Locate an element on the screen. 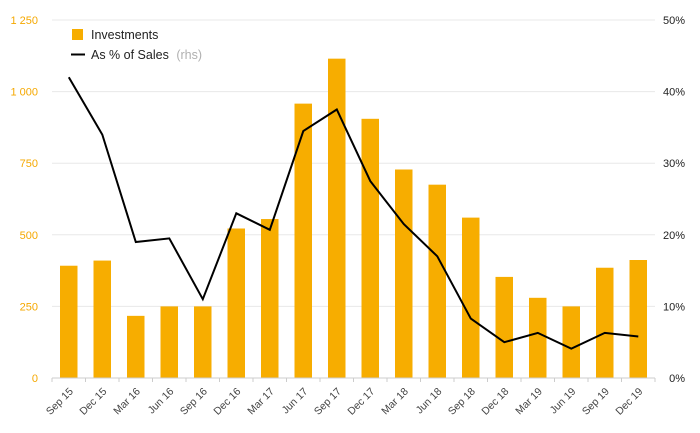 This screenshot has height=433, width=700. x-tick-label: Mar 19 is located at coordinates (529, 402).